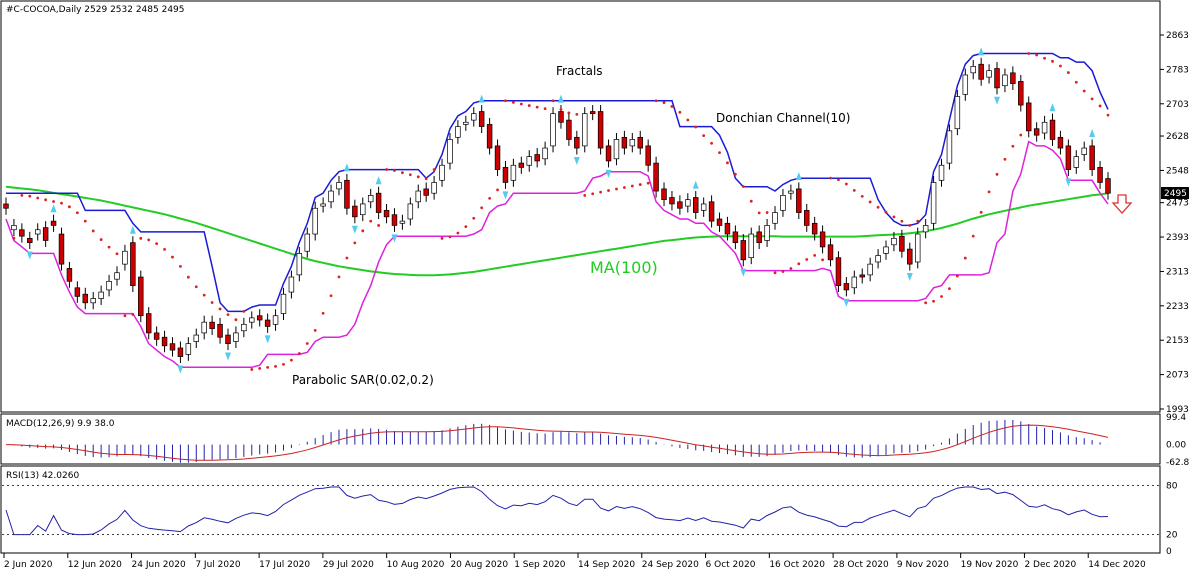  Describe the element at coordinates (923, 565) in the screenshot. I see `date-label: 9 Nov 2020` at that location.